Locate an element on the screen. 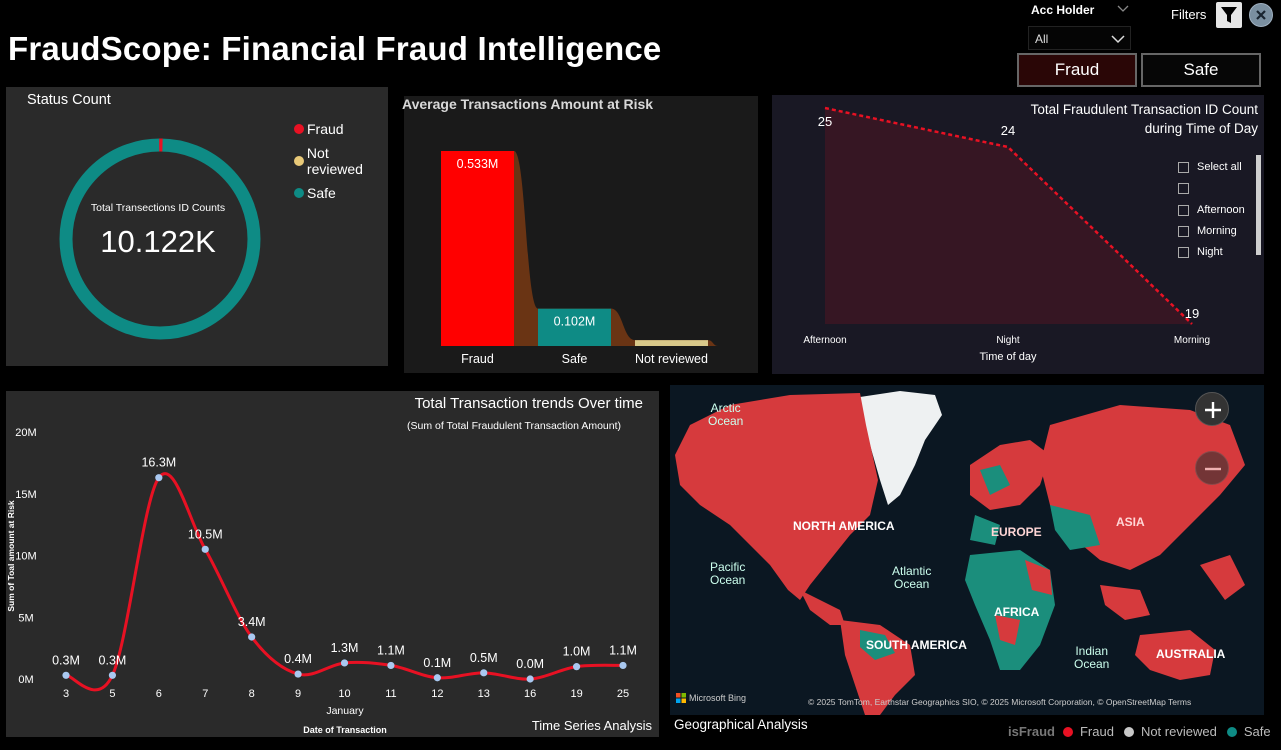  x-tick-label: 16 is located at coordinates (530, 694).